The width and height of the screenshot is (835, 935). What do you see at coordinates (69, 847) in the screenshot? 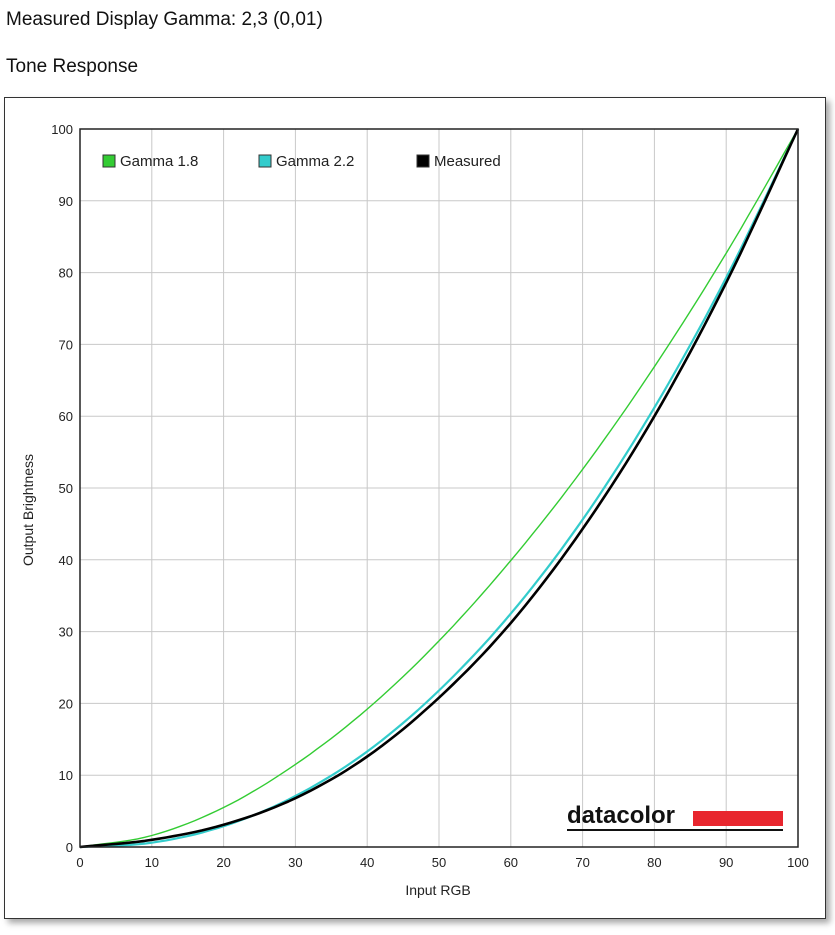
I see `y-tick-label: 0` at bounding box center [69, 847].